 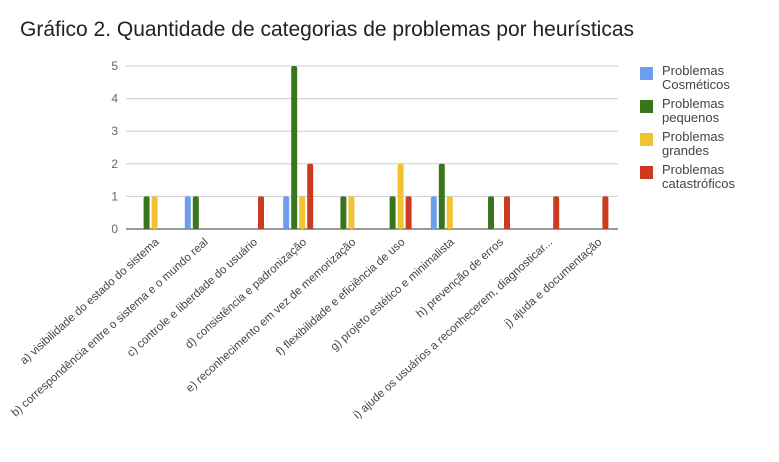 I want to click on y-tick-label: 2, so click(x=114, y=164).